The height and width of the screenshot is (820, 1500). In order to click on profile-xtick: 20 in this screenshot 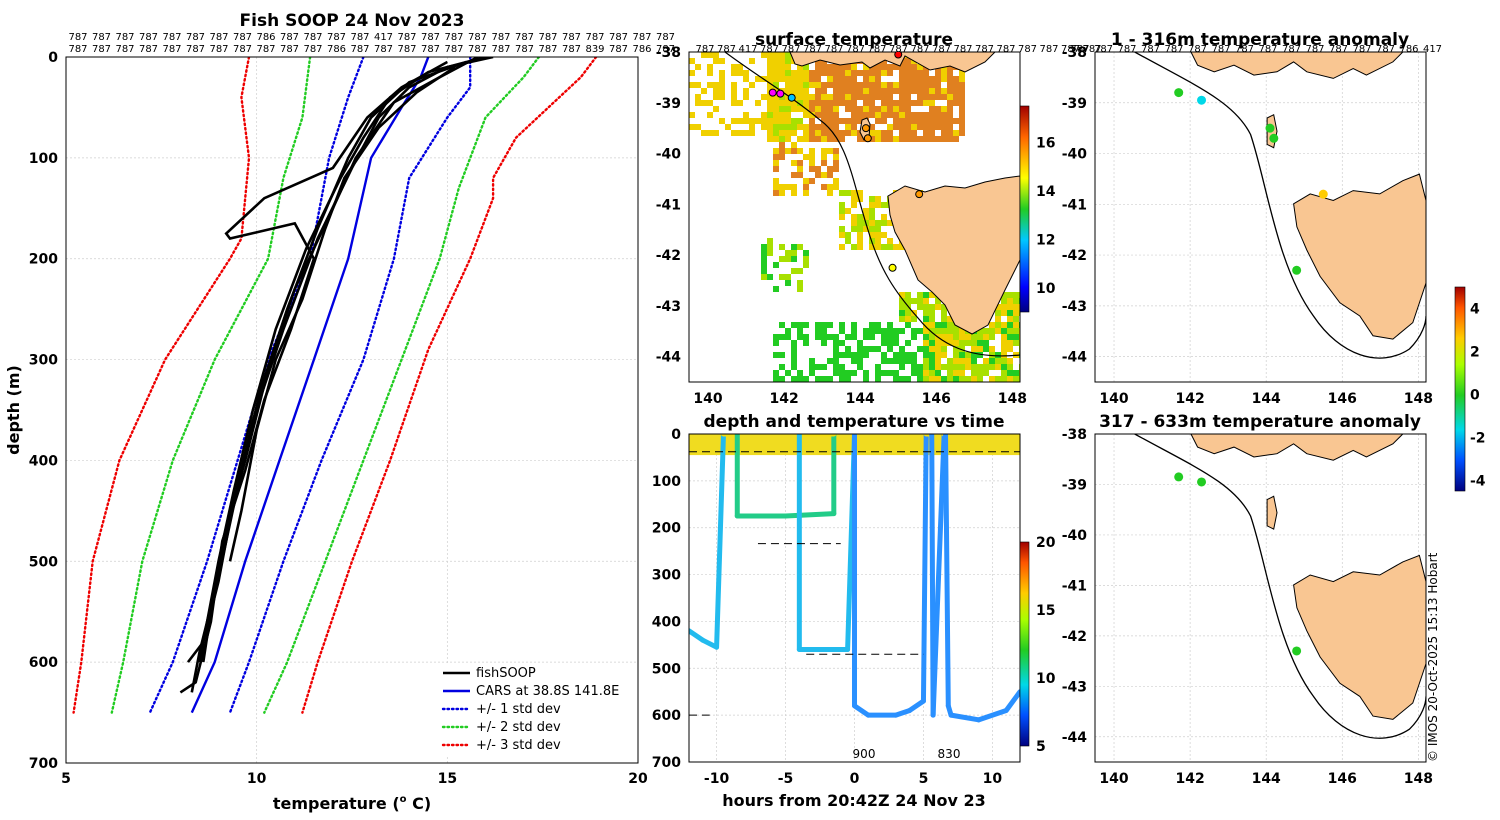, I will do `click(638, 779)`.